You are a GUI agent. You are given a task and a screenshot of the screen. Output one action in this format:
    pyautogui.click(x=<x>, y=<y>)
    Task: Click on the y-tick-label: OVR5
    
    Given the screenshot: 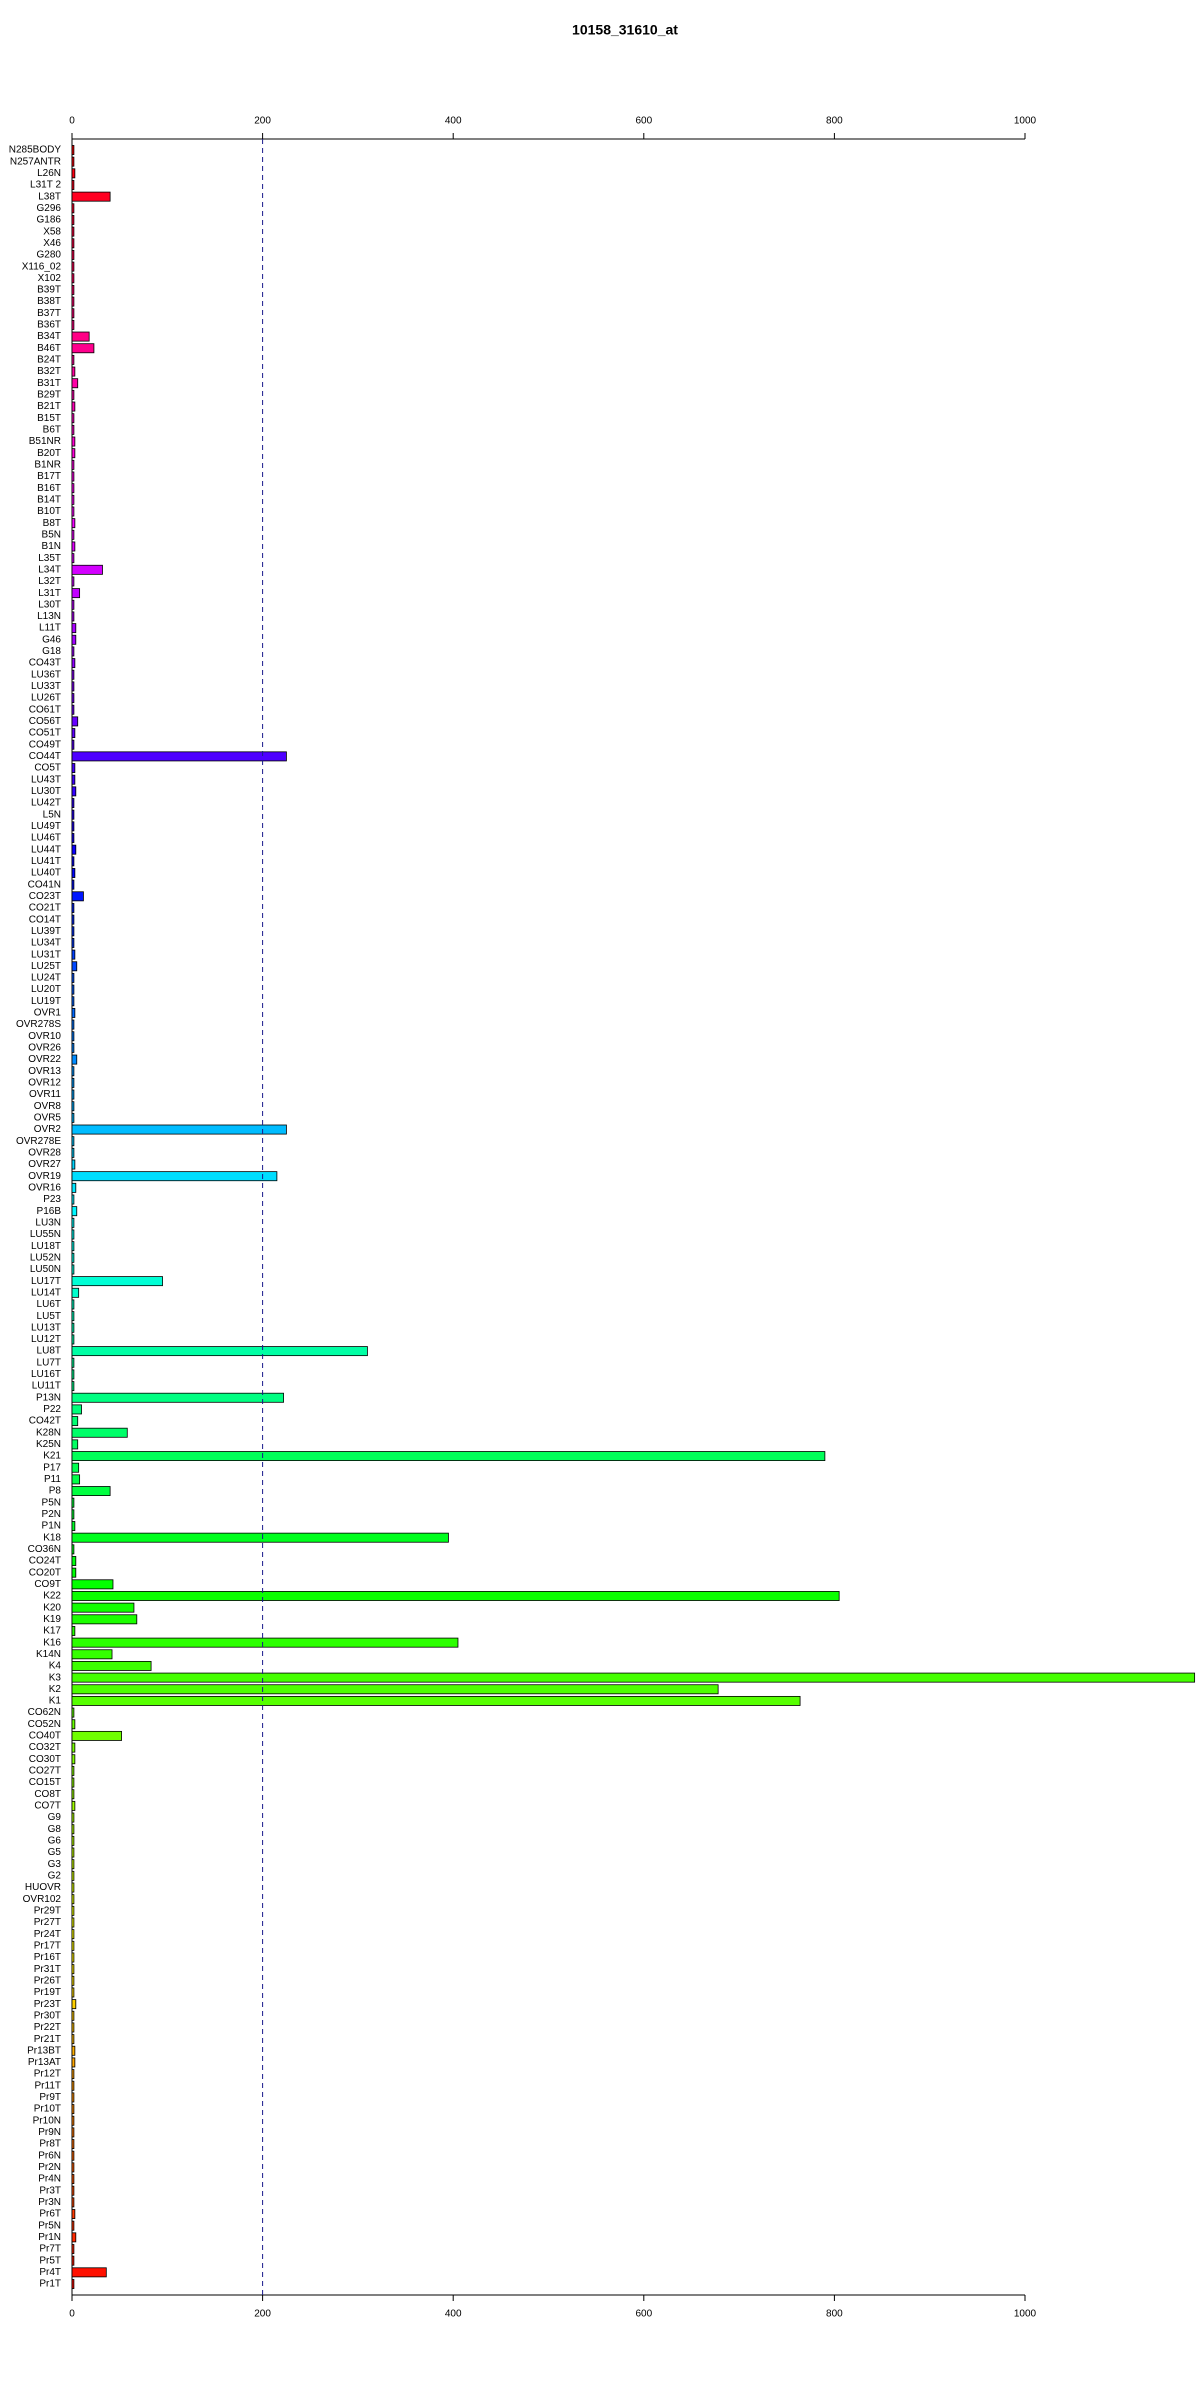 What is the action you would take?
    pyautogui.click(x=48, y=1118)
    